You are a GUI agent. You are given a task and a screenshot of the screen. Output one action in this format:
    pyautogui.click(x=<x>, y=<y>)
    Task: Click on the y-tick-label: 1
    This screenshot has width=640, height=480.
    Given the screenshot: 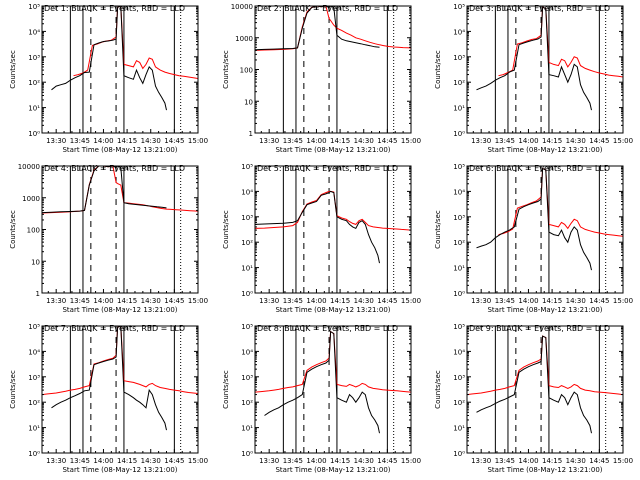 What is the action you would take?
    pyautogui.click(x=251, y=134)
    